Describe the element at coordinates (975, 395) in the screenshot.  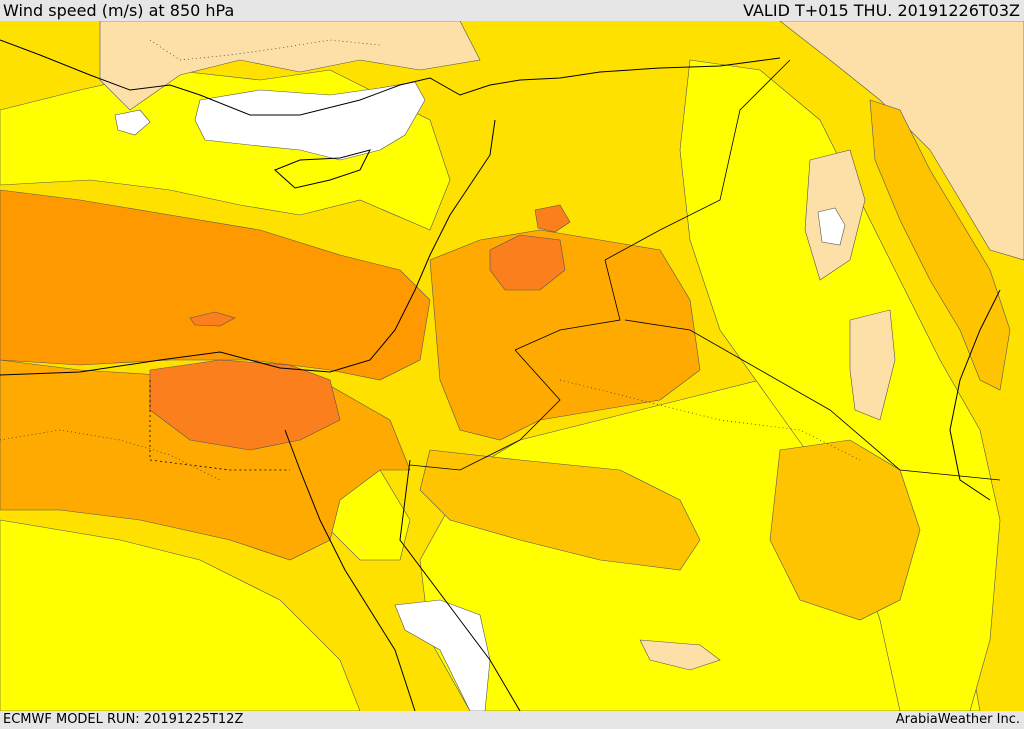
I see `coastline-gulf` at that location.